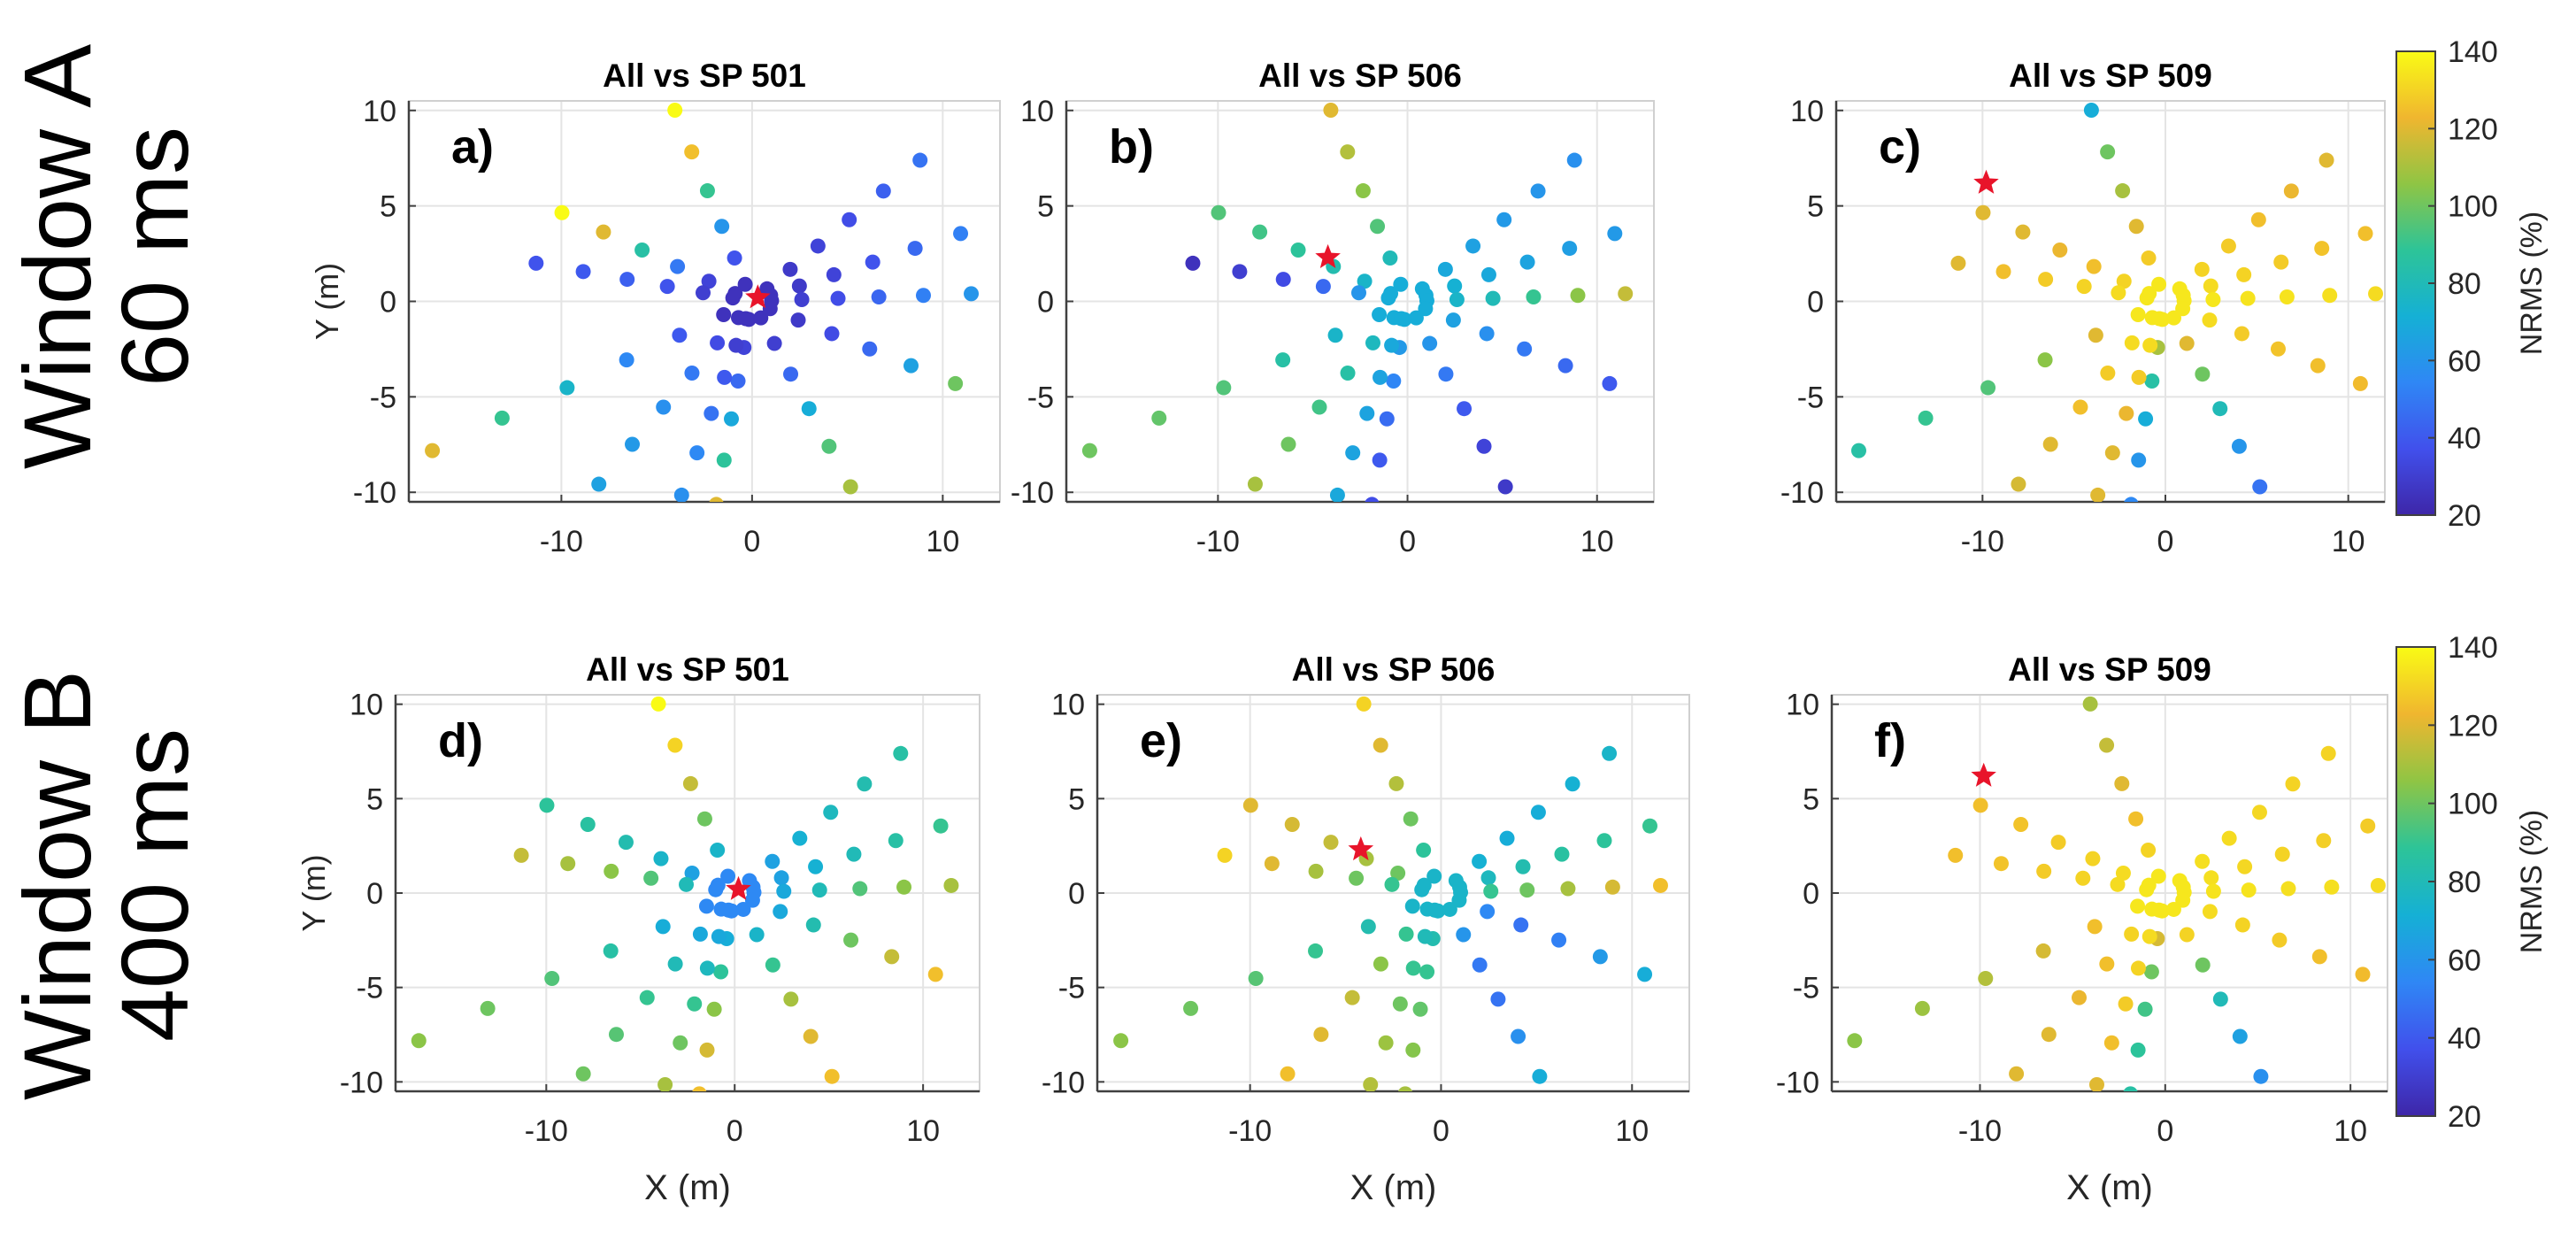 Image resolution: width=2576 pixels, height=1240 pixels. What do you see at coordinates (1366, 929) in the screenshot?
I see `scatter-panel-e: -10 0 10 10 5 0 -5 -10 All vs SP 506 X (m) e)` at bounding box center [1366, 929].